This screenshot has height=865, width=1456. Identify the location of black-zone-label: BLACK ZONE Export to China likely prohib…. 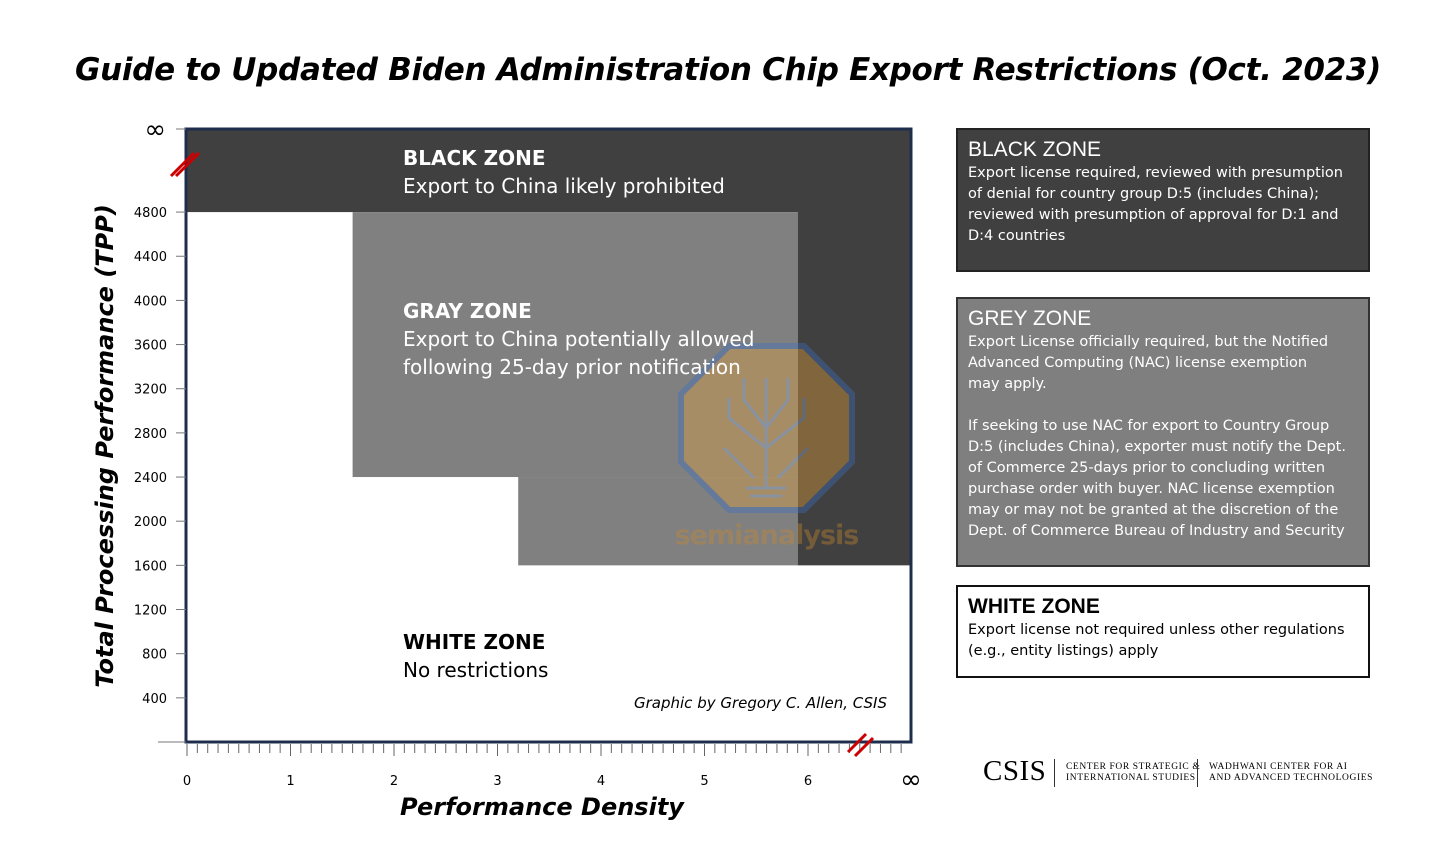
(564, 172).